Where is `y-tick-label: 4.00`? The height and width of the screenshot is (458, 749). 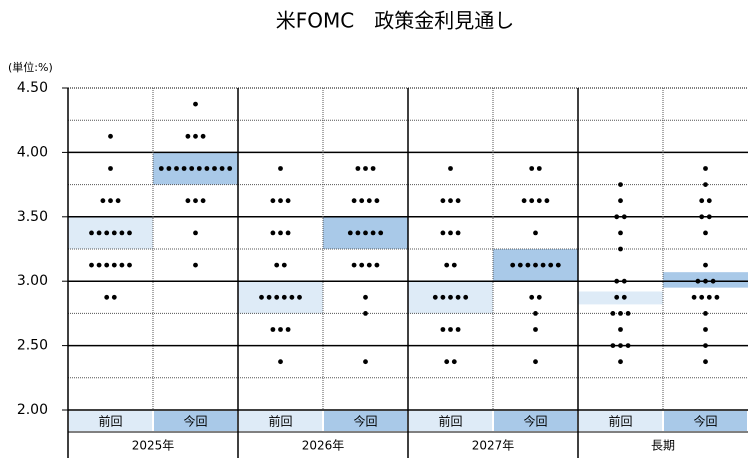 y-tick-label: 4.00 is located at coordinates (32, 152).